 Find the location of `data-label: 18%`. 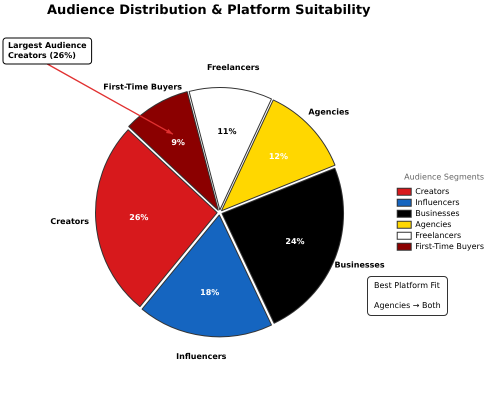

data-label: 18% is located at coordinates (210, 292).